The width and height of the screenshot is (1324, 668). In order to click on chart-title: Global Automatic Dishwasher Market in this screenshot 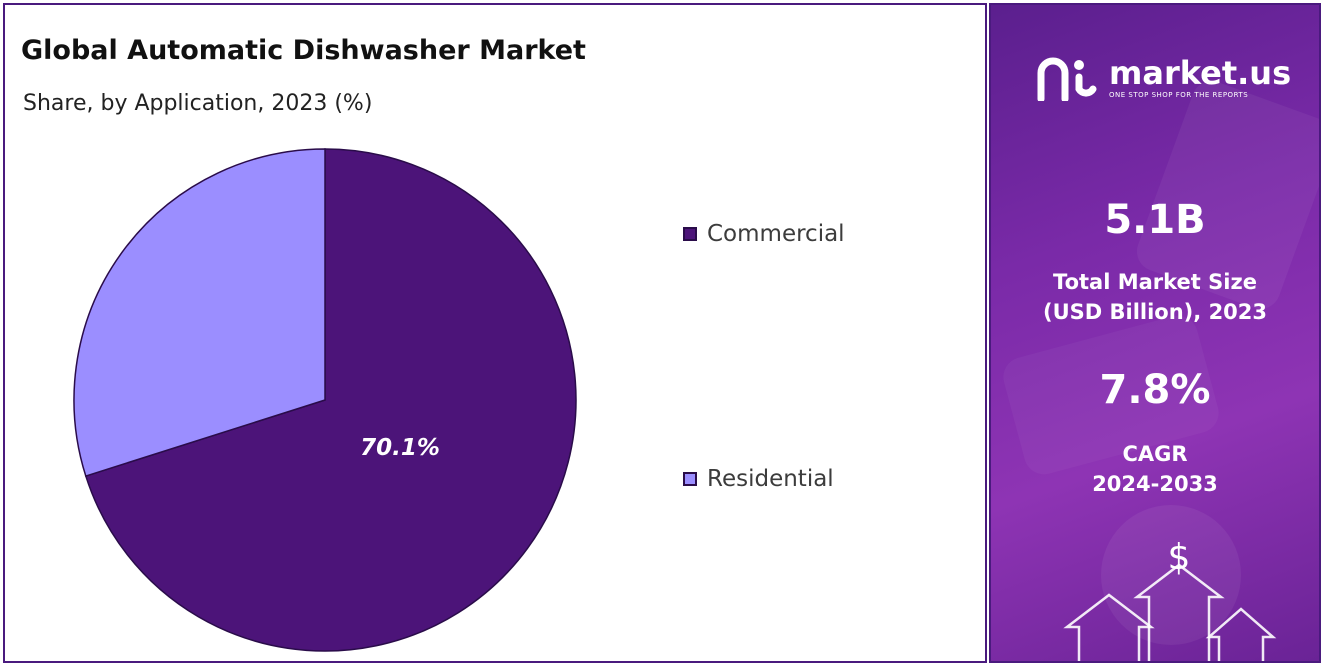, I will do `click(303, 50)`.